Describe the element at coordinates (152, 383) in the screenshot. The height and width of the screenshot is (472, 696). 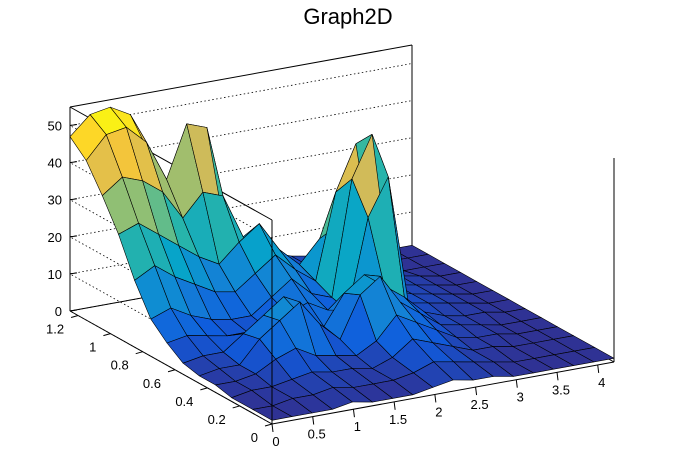
I see `tick-label: 0.6` at that location.